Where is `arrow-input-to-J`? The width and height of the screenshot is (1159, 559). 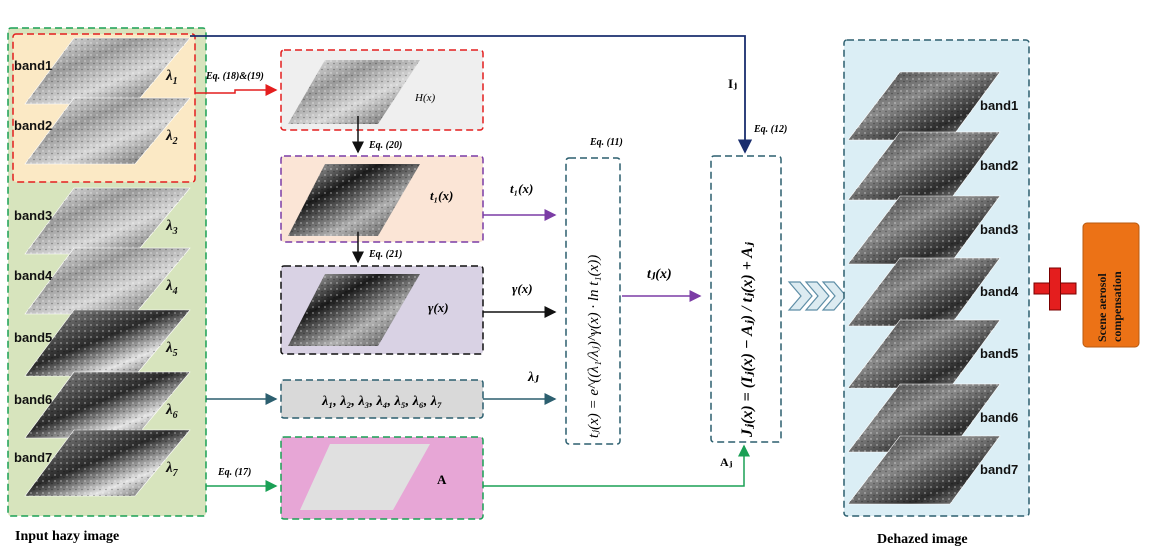
arrow-input-to-J is located at coordinates (471, 94).